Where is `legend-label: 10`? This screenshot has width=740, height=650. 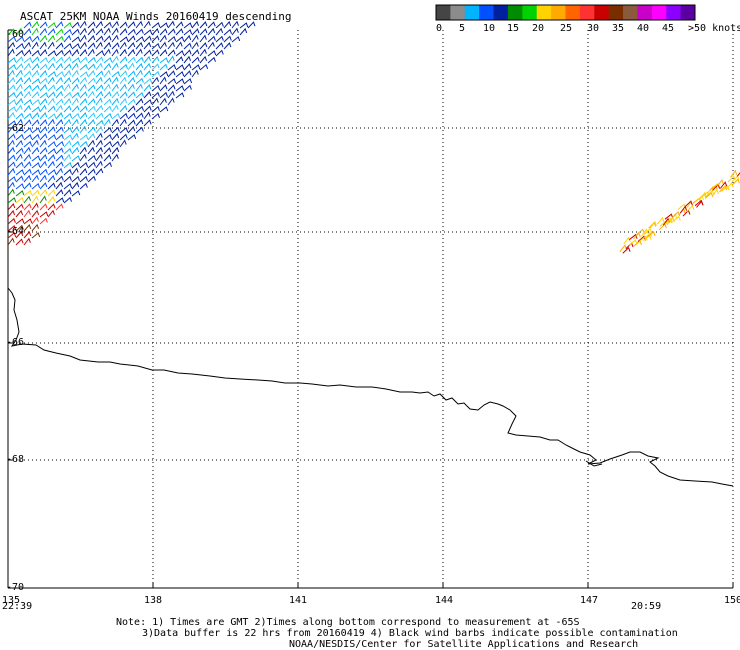
legend-label: 10 is located at coordinates (489, 28).